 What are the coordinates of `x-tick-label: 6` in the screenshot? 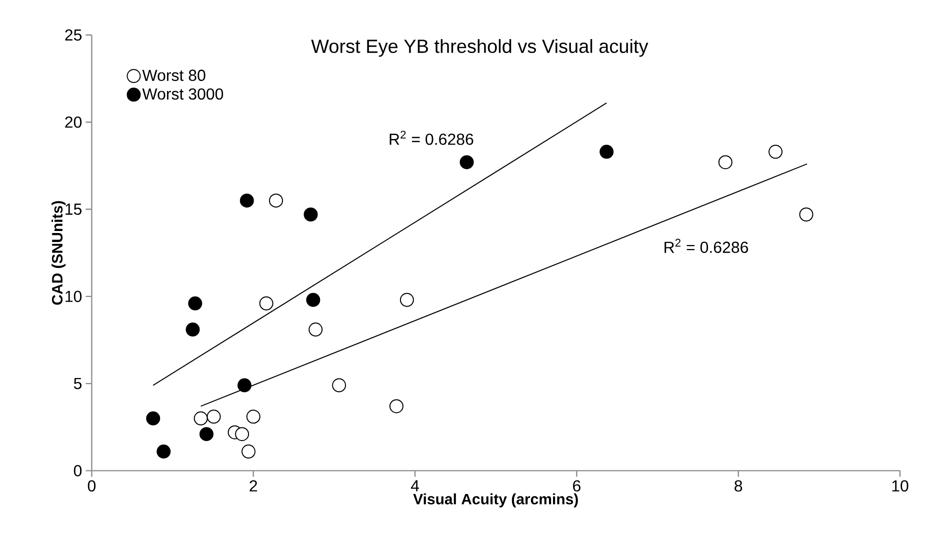 It's located at (576, 486).